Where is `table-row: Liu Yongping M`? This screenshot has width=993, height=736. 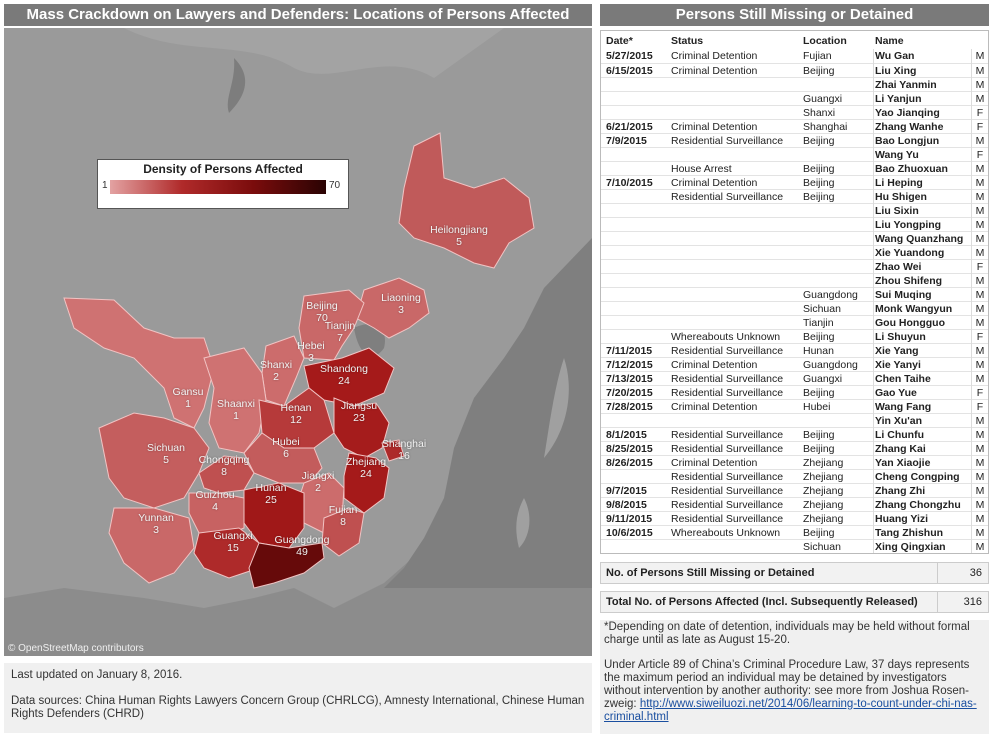 table-row: Liu Yongping M is located at coordinates (794, 224).